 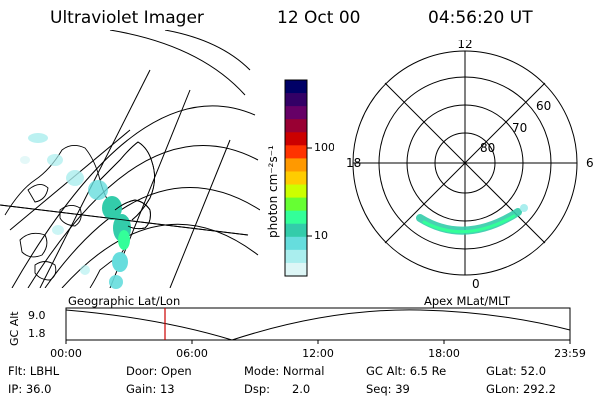 I want to click on map-aurora, so click(x=75, y=211).